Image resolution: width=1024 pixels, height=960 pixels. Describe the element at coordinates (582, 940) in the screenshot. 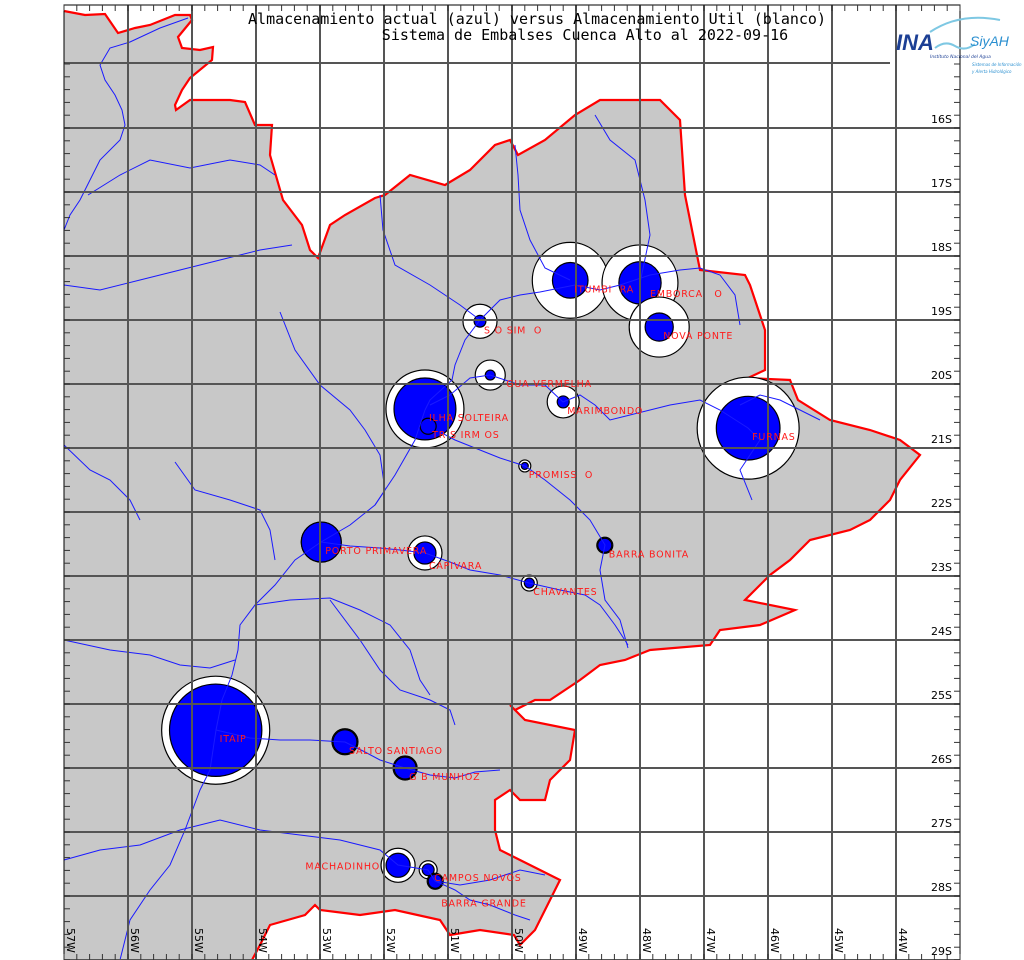

I see `lon-label: 49W` at that location.